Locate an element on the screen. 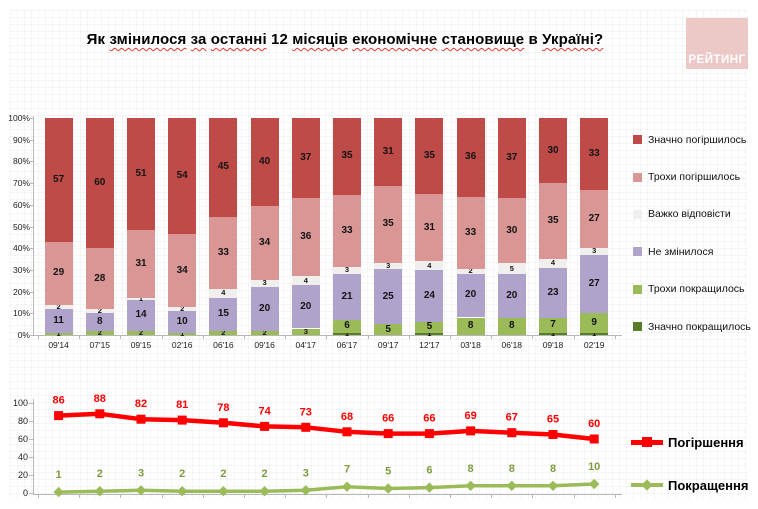 The width and height of the screenshot is (758, 509). bottom-chart-y-axis-line is located at coordinates (33, 447).